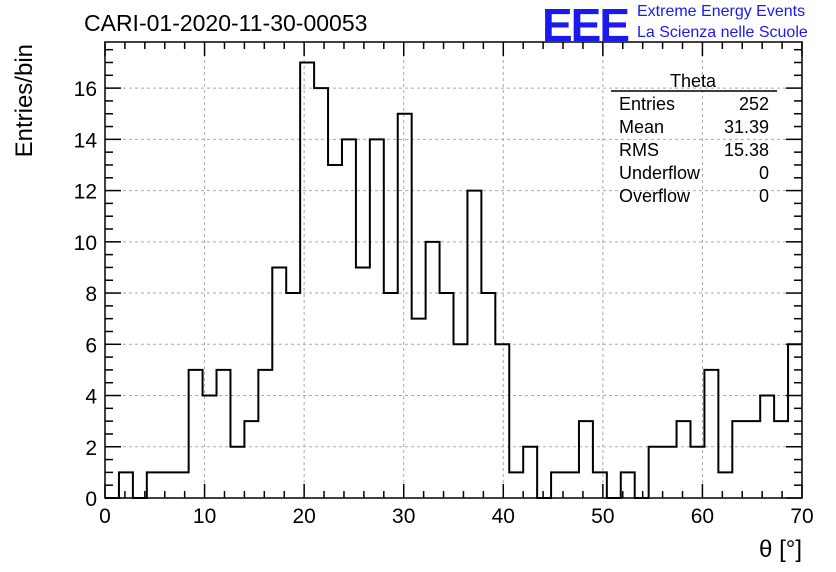  Describe the element at coordinates (660, 173) in the screenshot. I see `stats-row-label: Underflow` at that location.